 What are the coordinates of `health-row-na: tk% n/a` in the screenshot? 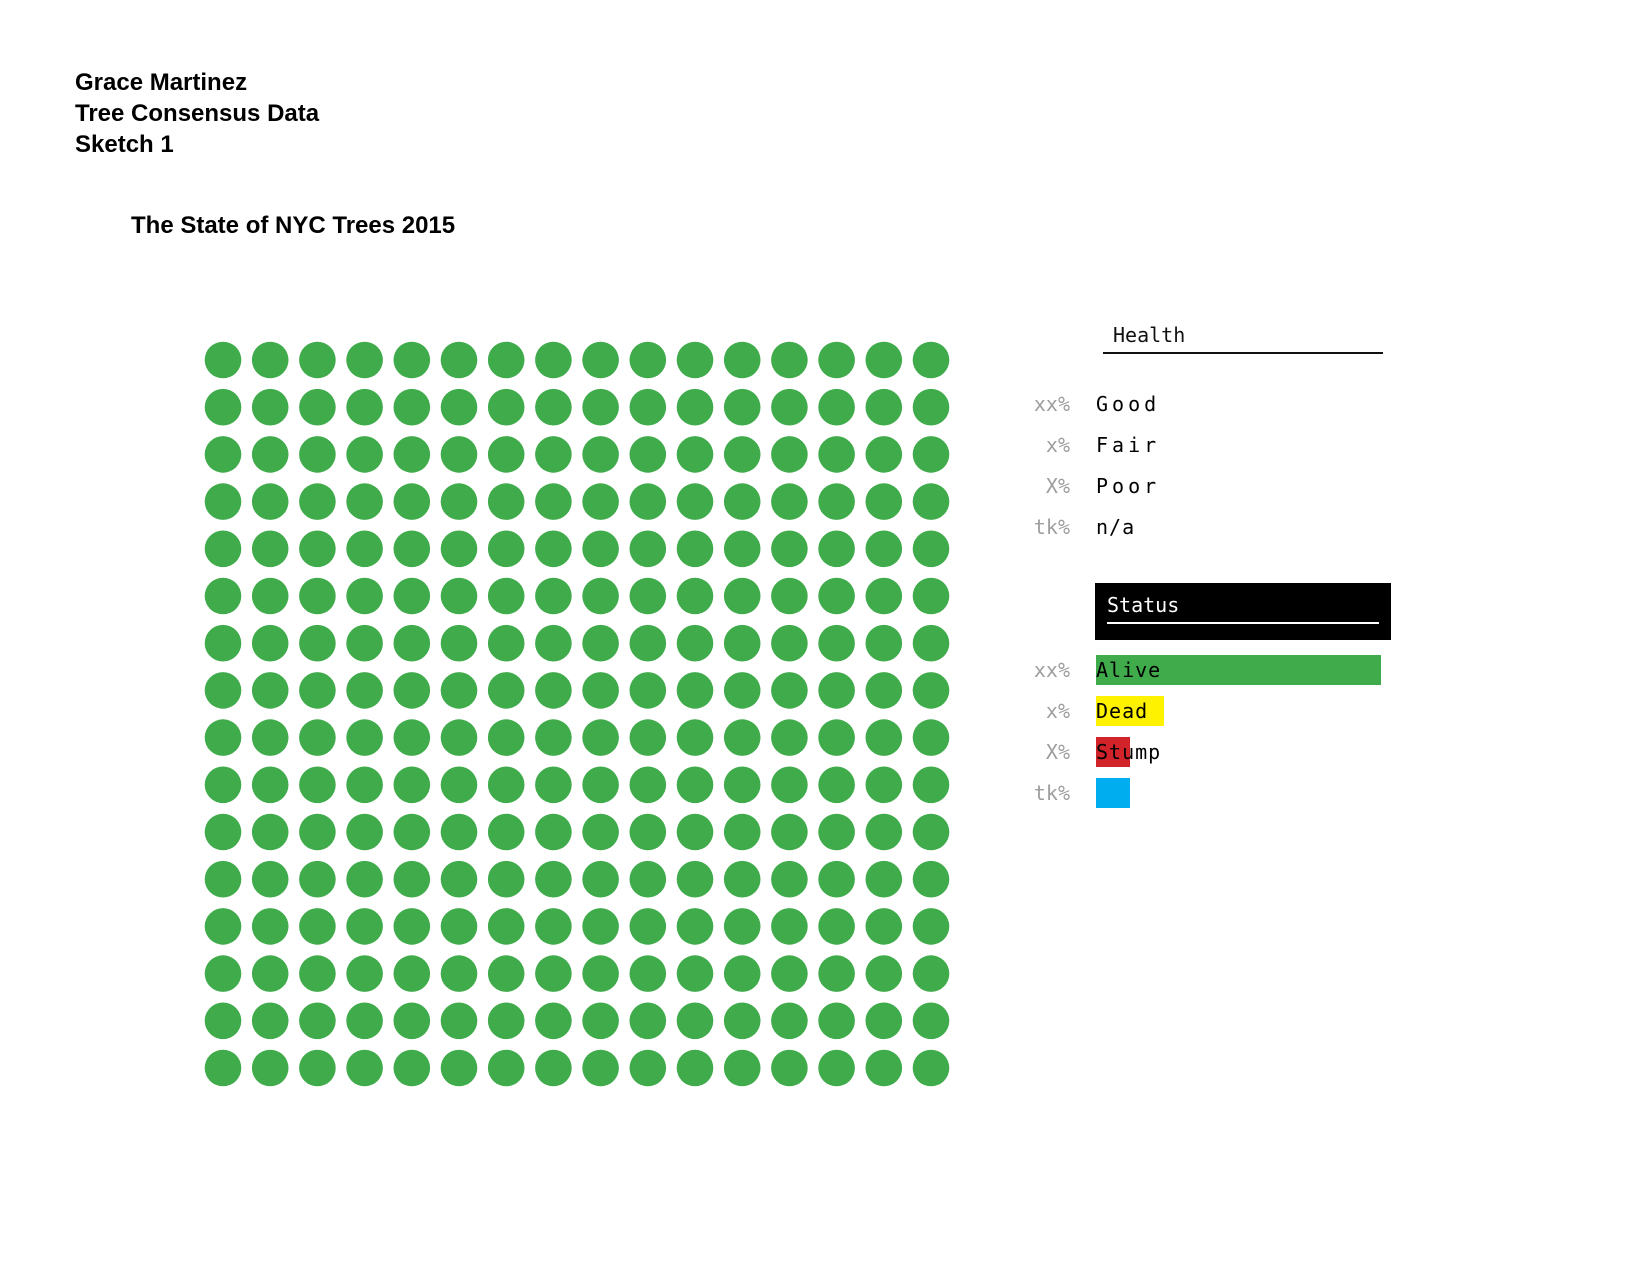 It's located at (825, 527).